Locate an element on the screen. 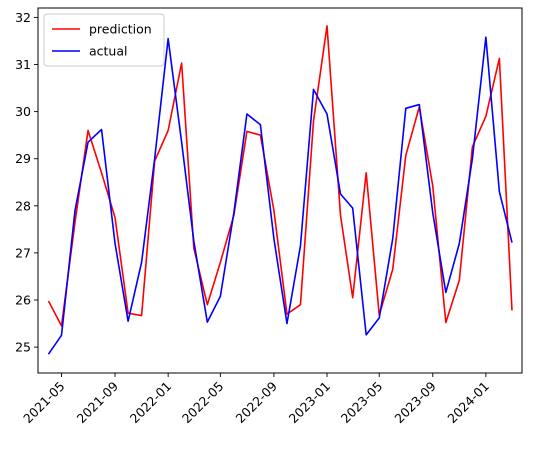 The height and width of the screenshot is (449, 543). y-tick-label: 31 is located at coordinates (23, 64).